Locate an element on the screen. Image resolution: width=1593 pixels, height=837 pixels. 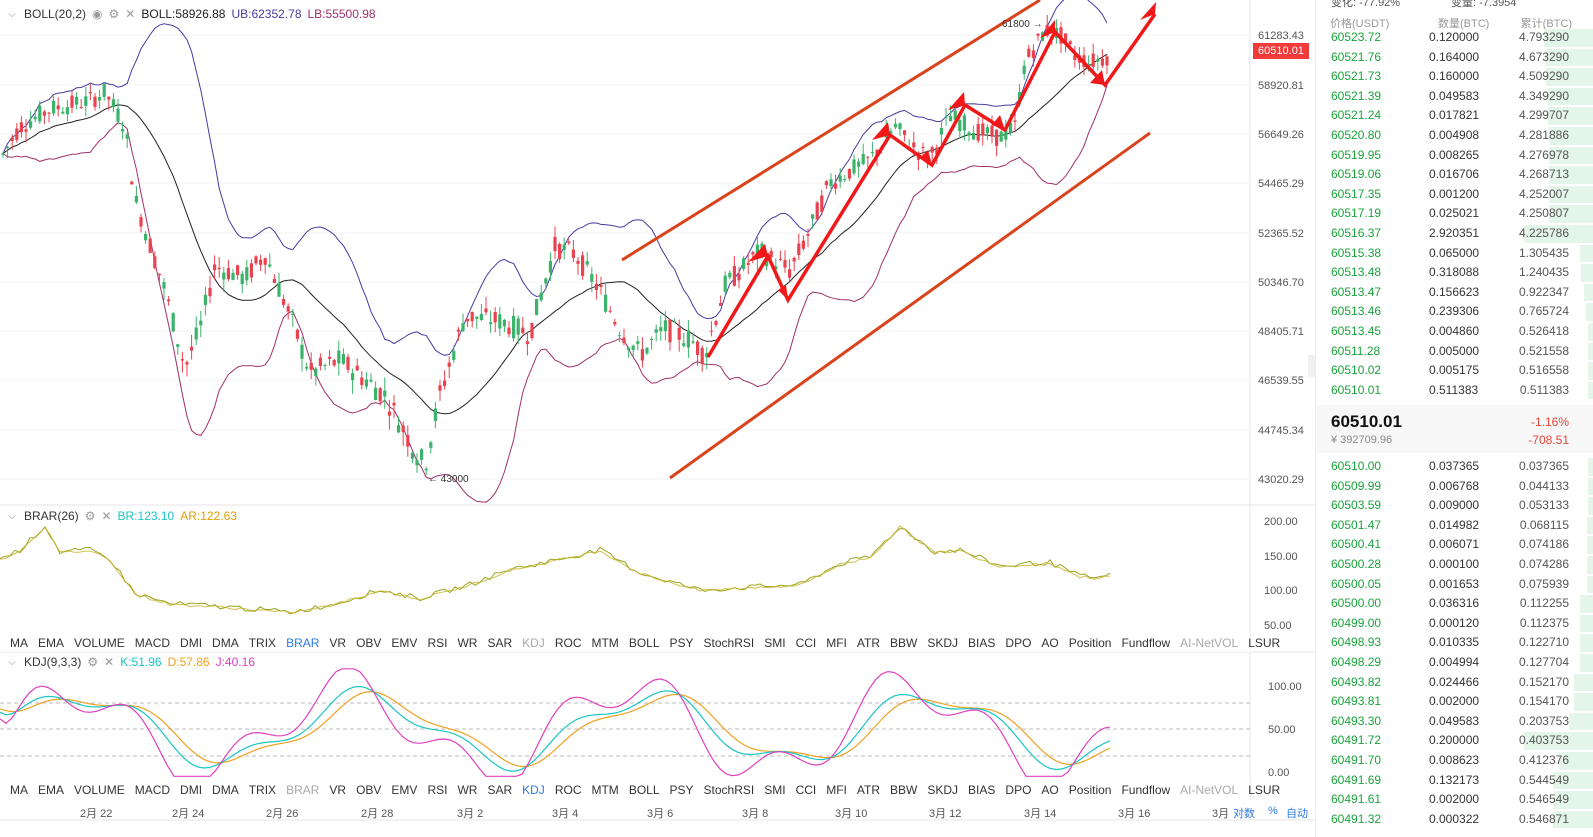
ask-row: 60519.95 0.008265 4.276978 is located at coordinates (1454, 156).